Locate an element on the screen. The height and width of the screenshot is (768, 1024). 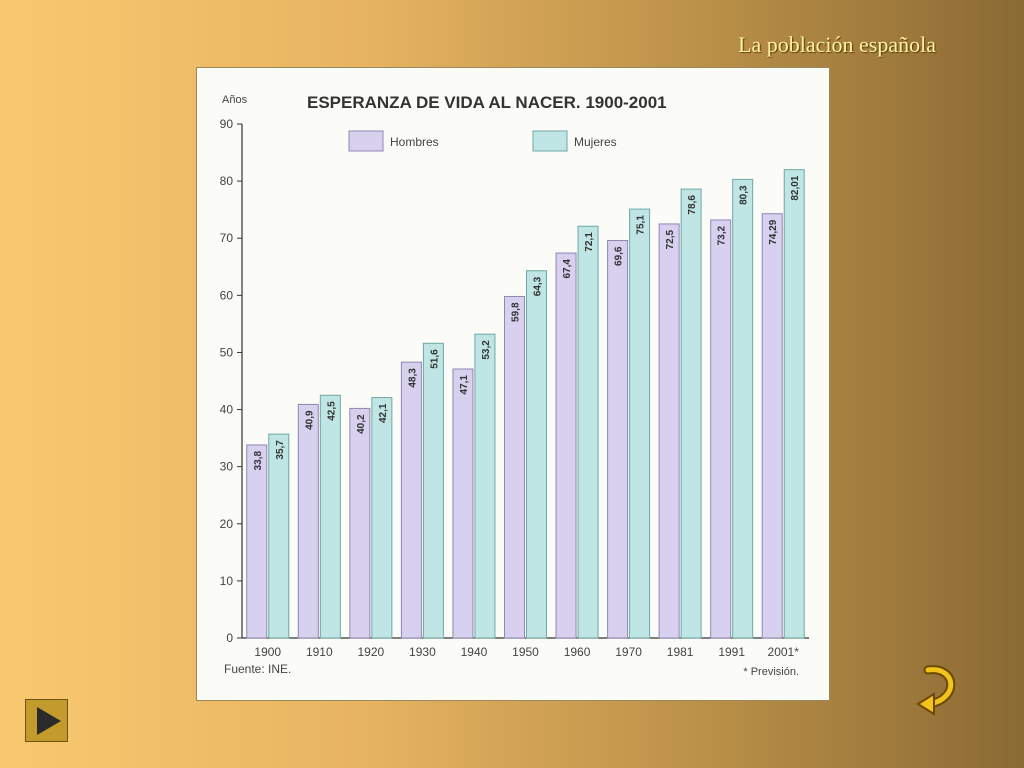
bar-value-label: 72,5 is located at coordinates (670, 240).